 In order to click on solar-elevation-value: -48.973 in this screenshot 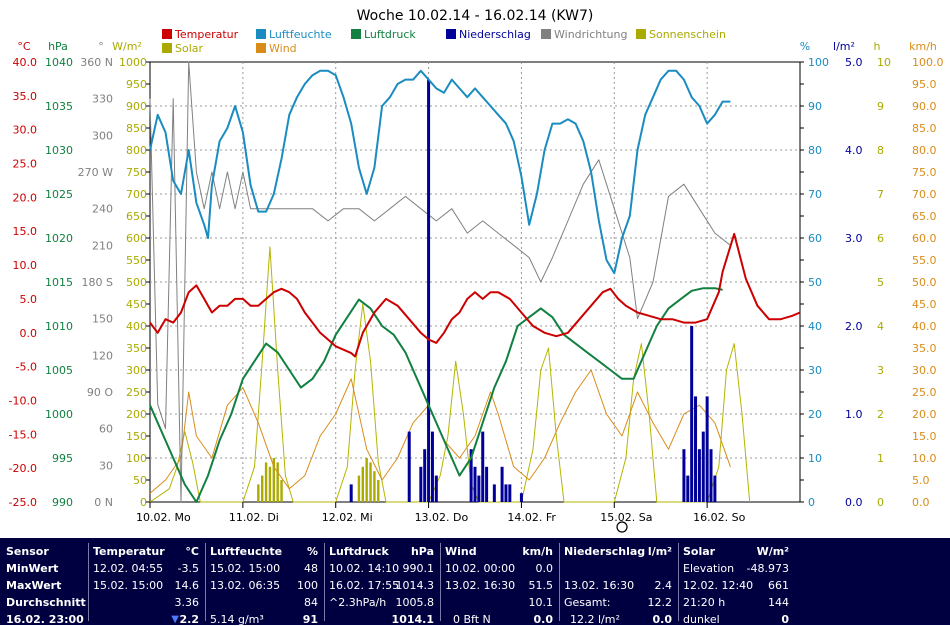, I will do `click(767, 568)`.